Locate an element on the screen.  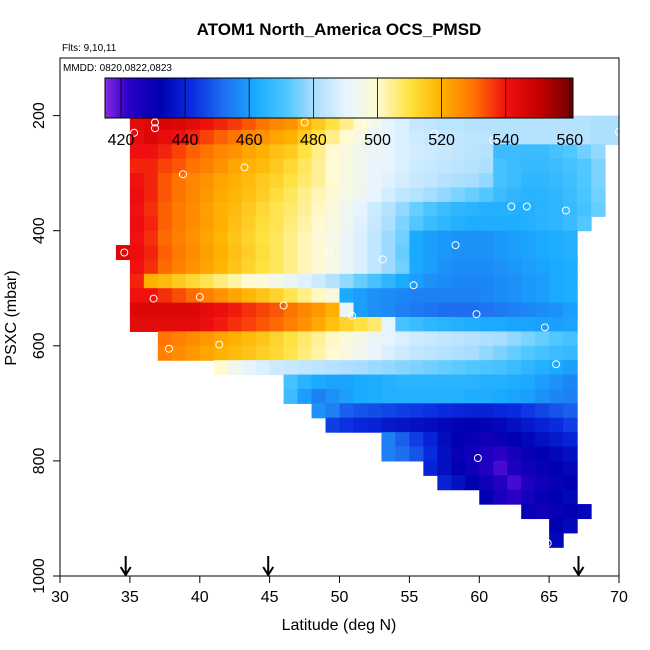
x-tick-label: 65 is located at coordinates (549, 597).